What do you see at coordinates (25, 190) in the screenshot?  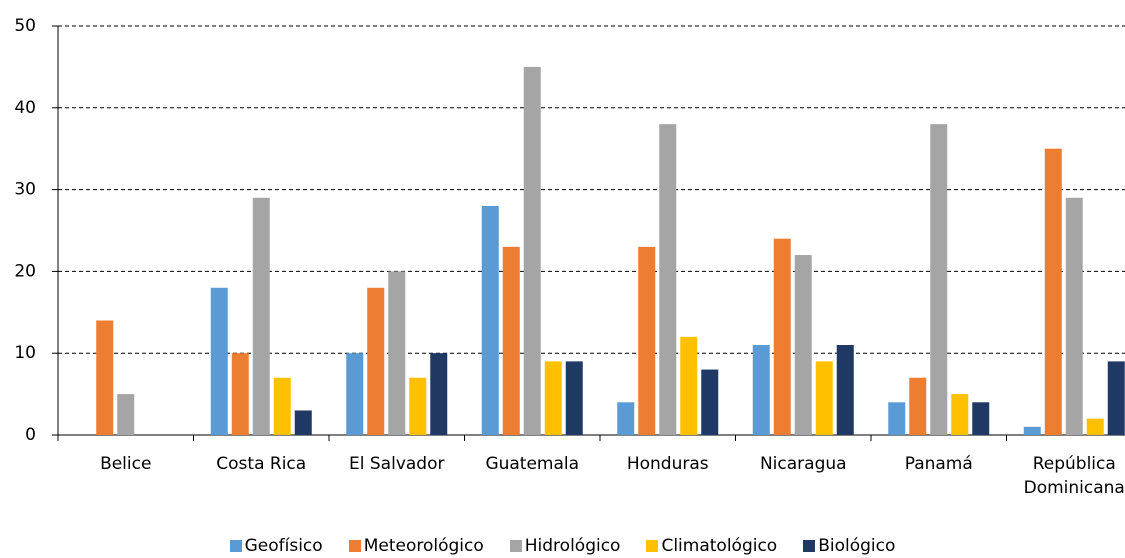 I see `y-tick-label: 30` at bounding box center [25, 190].